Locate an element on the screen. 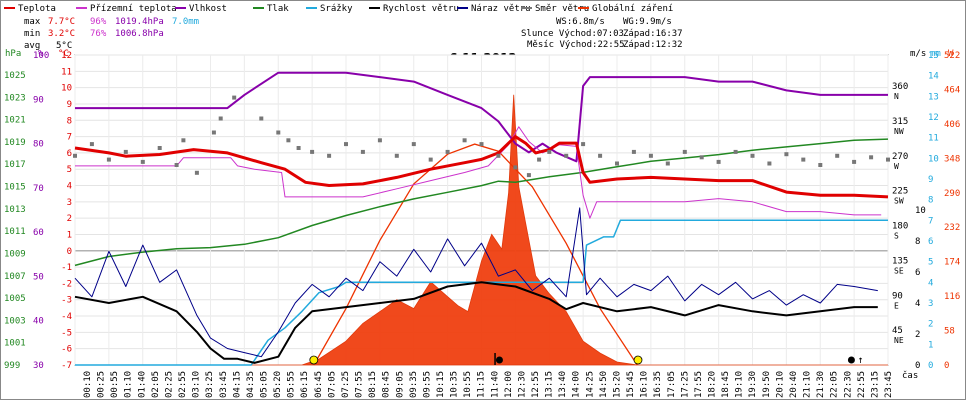 This screenshot has height=400, width=966. axis-tick-windspeed: 6 is located at coordinates (930, 242).